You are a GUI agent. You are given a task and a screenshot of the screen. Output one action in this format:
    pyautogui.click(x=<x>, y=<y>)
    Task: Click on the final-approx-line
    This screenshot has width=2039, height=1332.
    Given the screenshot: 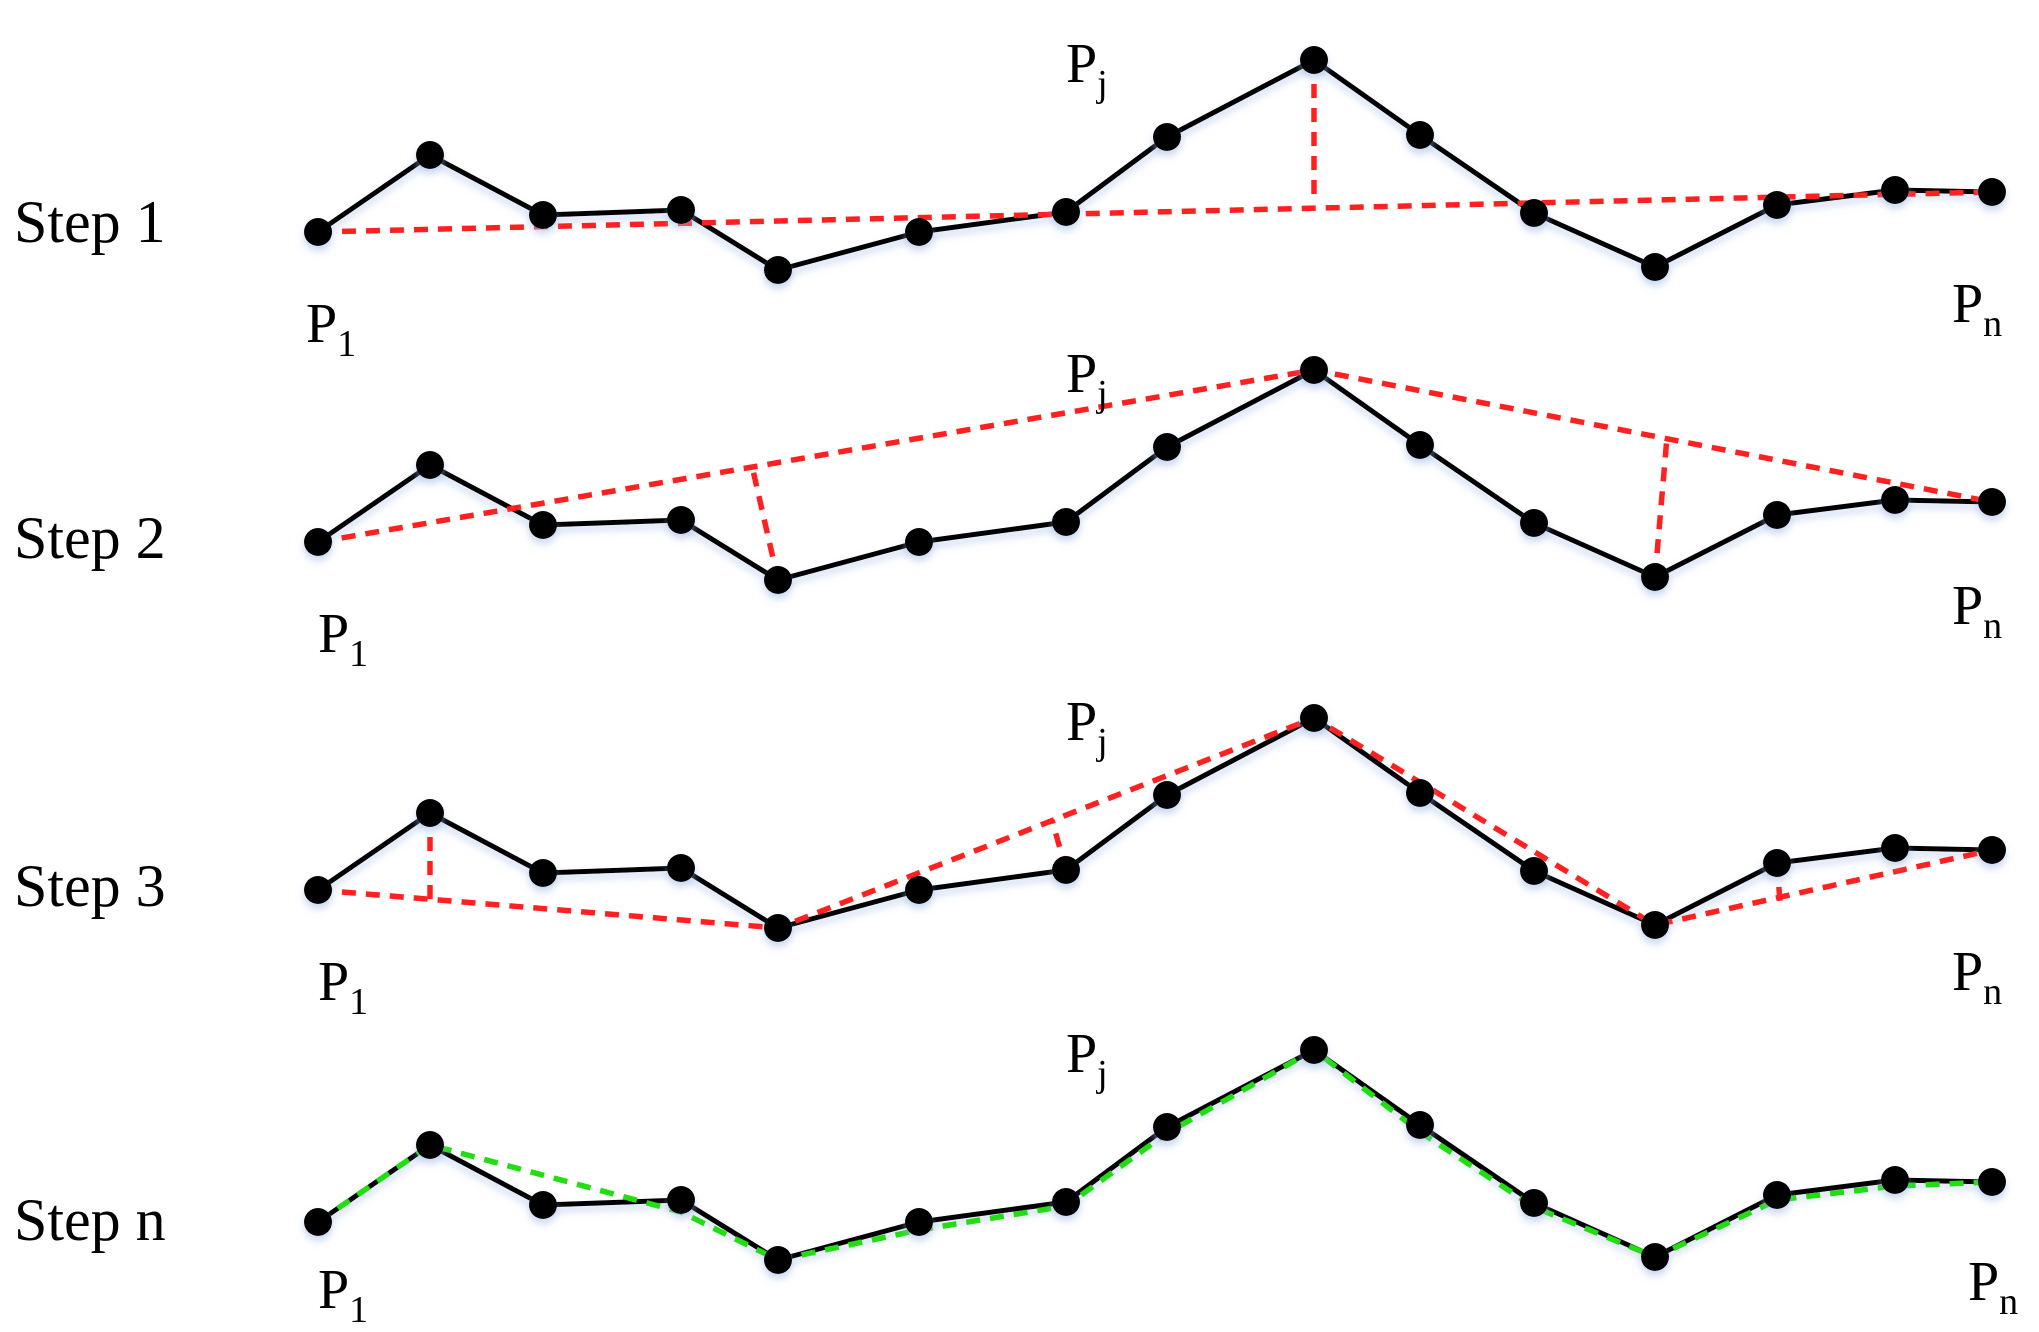 What is the action you would take?
    pyautogui.click(x=1154, y=1155)
    